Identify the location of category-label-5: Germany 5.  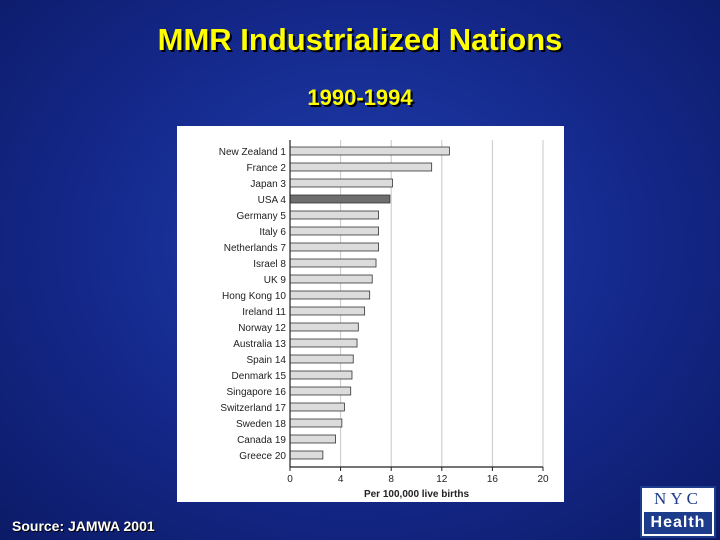
(262, 216).